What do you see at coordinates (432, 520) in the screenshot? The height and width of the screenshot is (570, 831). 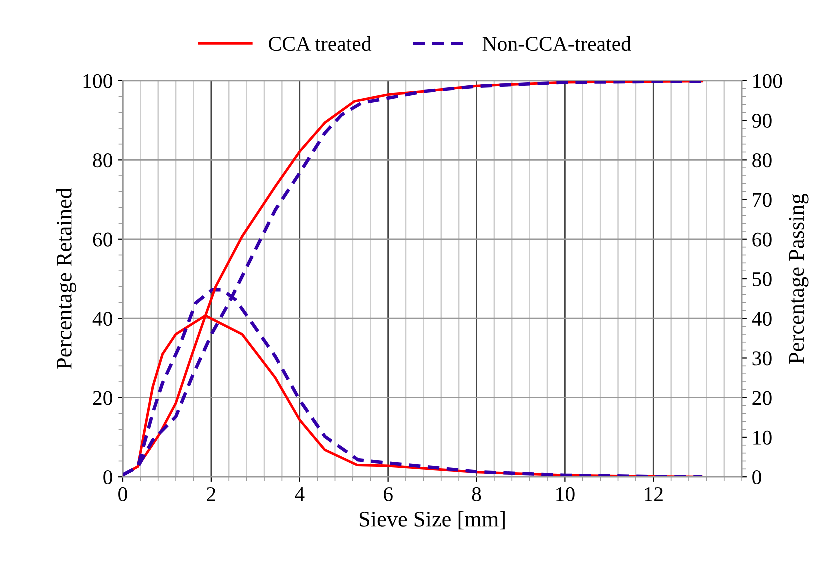 I see `x-axis-title: Sieve Size [mm]` at bounding box center [432, 520].